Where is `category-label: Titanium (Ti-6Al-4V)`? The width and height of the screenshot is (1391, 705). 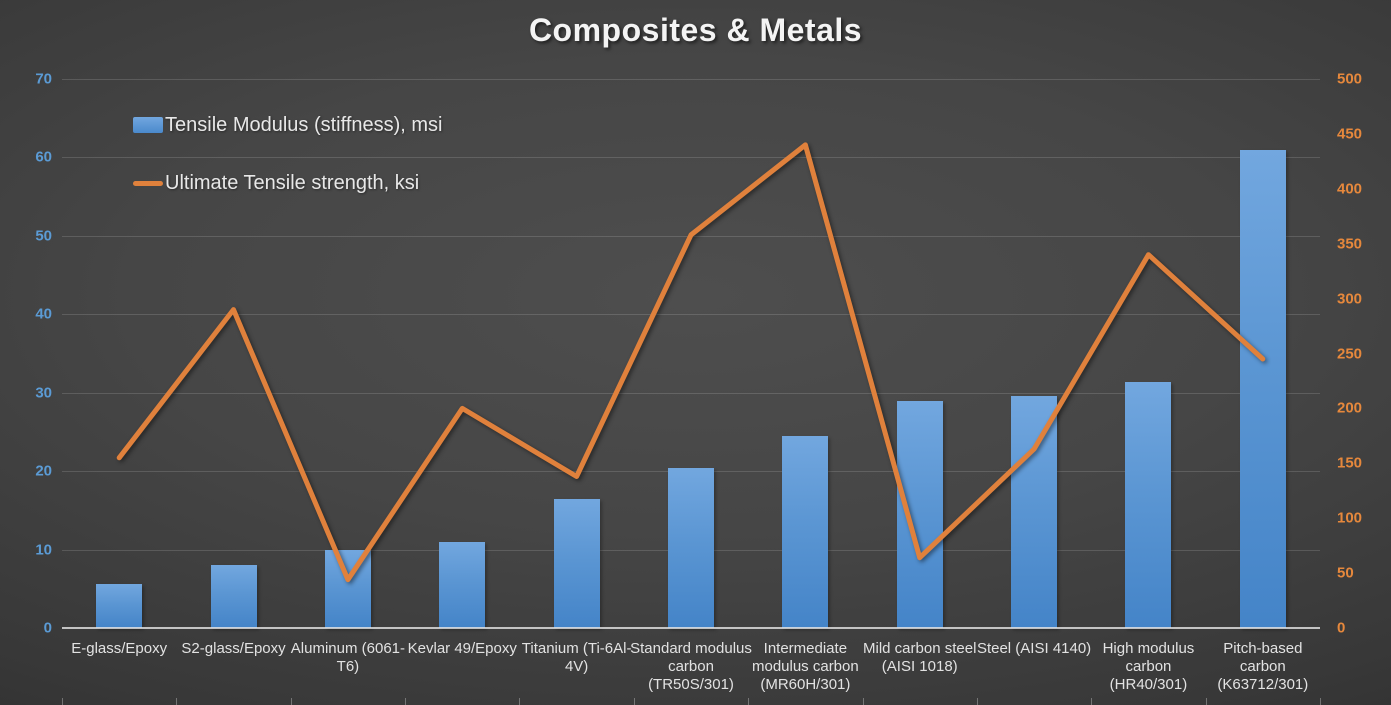
category-label: Titanium (Ti-6Al-4V) is located at coordinates (576, 657).